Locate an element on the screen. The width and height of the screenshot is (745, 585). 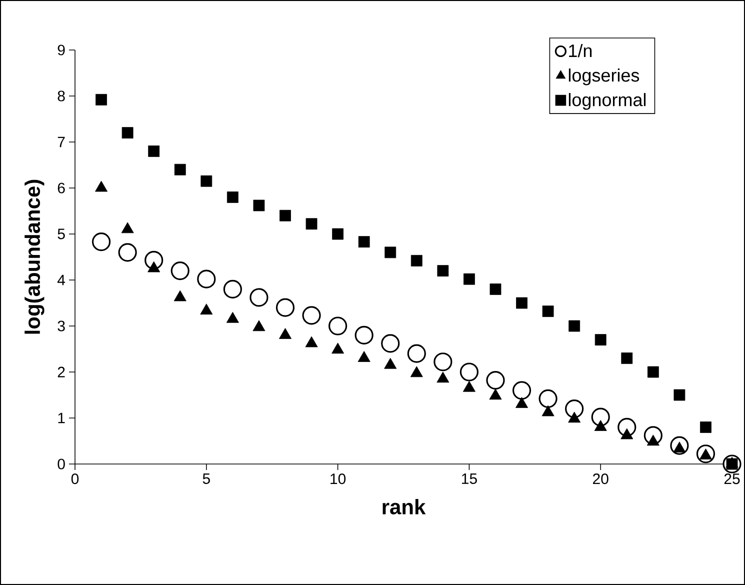
y-tick-label: 7 is located at coordinates (61, 142).